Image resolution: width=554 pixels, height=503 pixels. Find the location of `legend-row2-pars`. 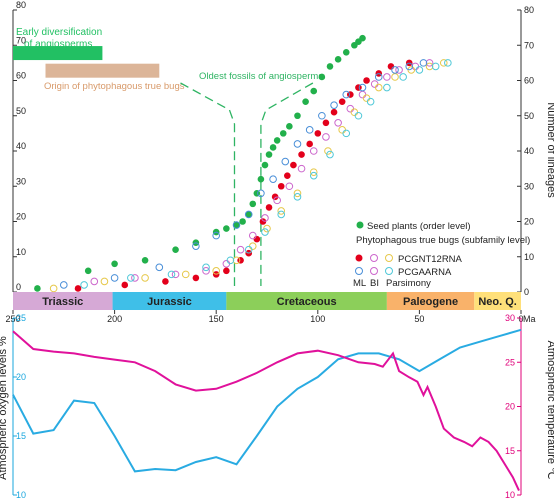

legend-row2-pars is located at coordinates (389, 271).